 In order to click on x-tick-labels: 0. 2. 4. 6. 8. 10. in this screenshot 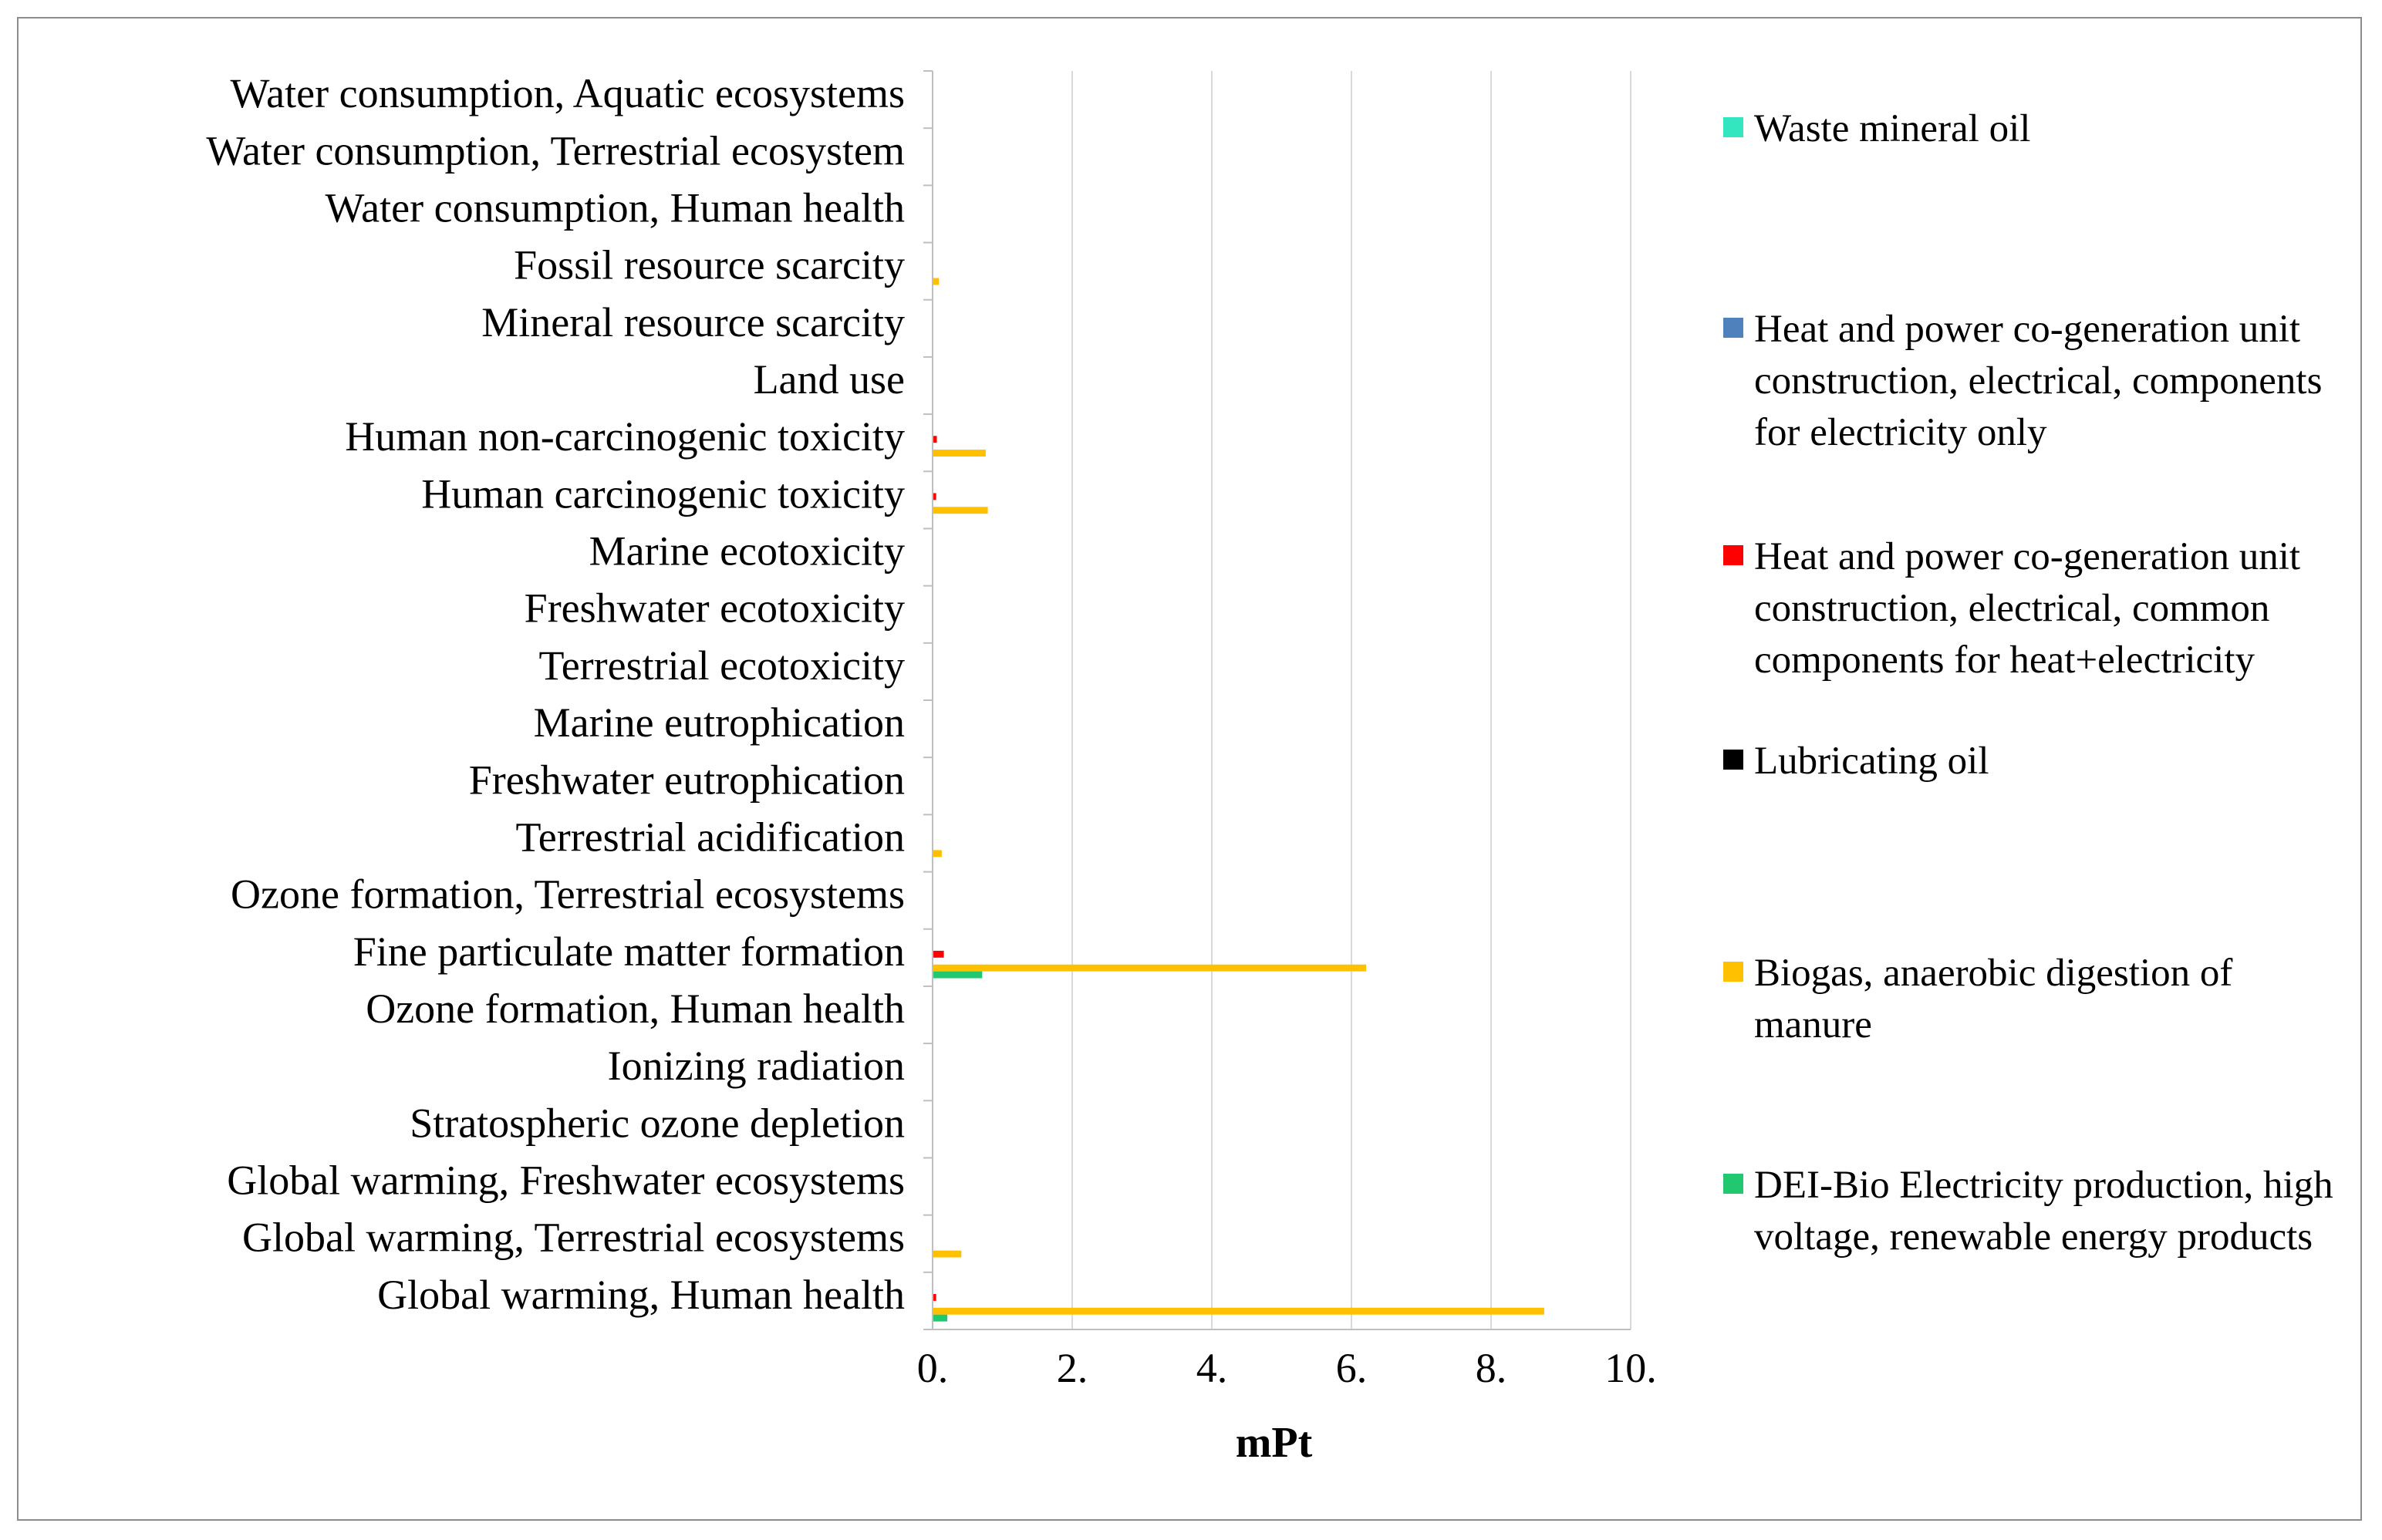, I will do `click(1287, 1368)`.